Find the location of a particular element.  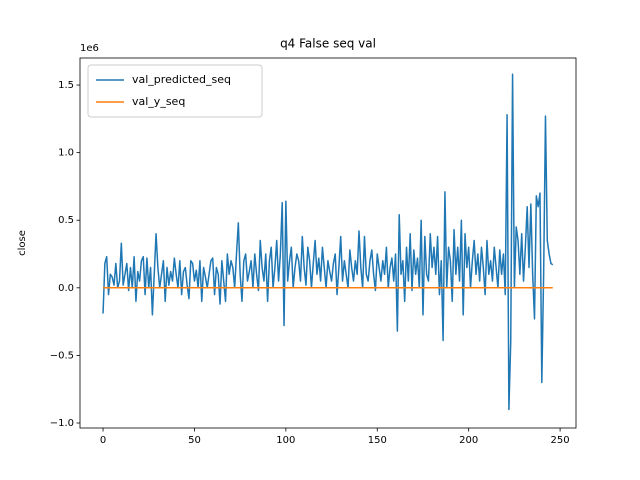

x-tick-label: 200 is located at coordinates (468, 440).